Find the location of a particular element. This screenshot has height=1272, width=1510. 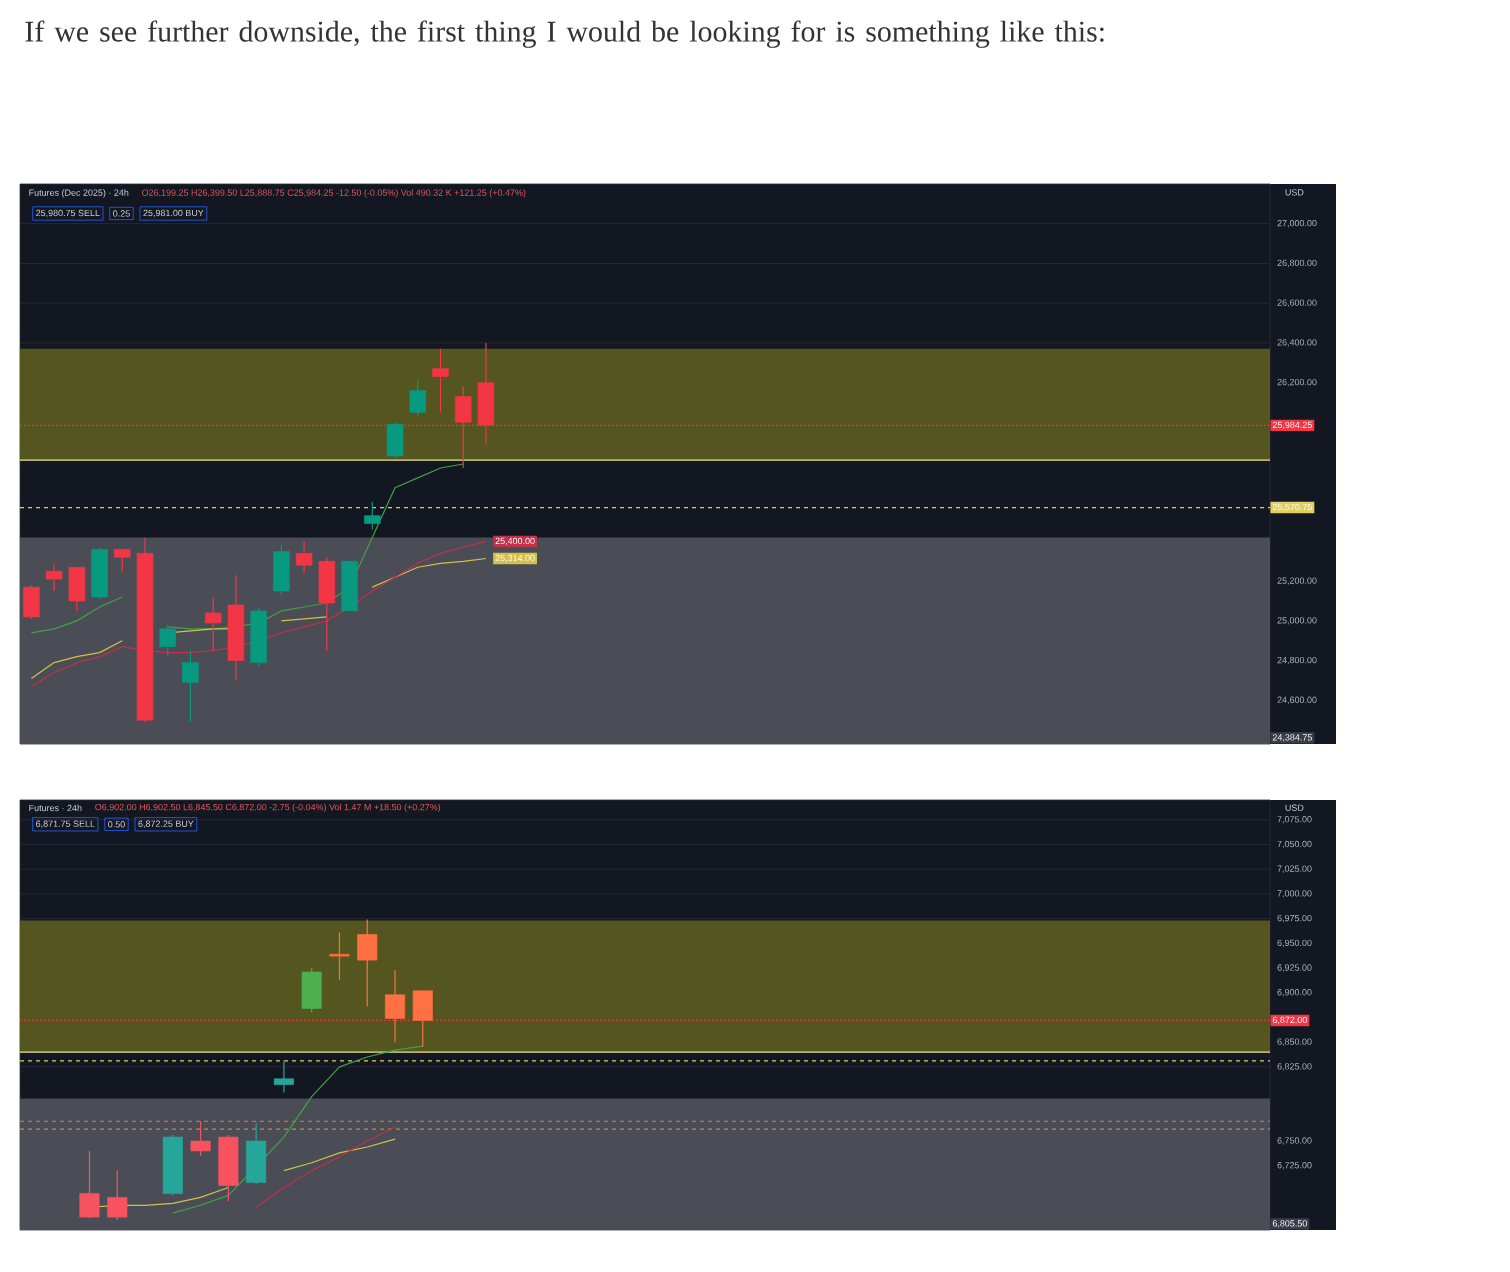

text: If we see further downside, the first thing I would be looking for is something like this: is located at coordinates (564, 34).